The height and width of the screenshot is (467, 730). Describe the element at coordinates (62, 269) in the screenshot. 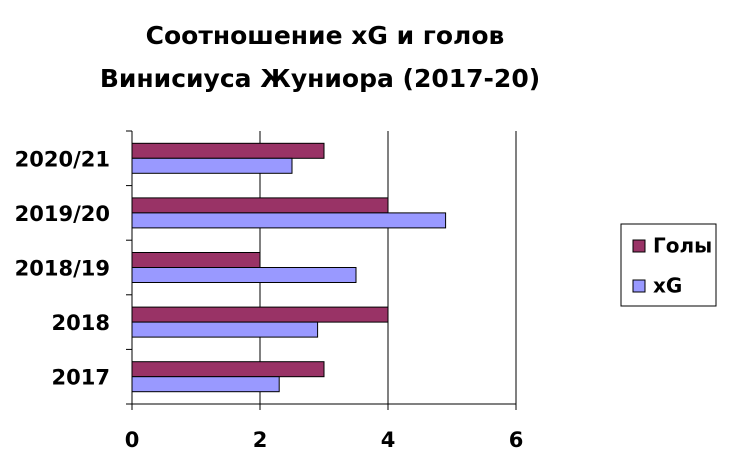

I see `y-tick-label: 2018/19` at that location.